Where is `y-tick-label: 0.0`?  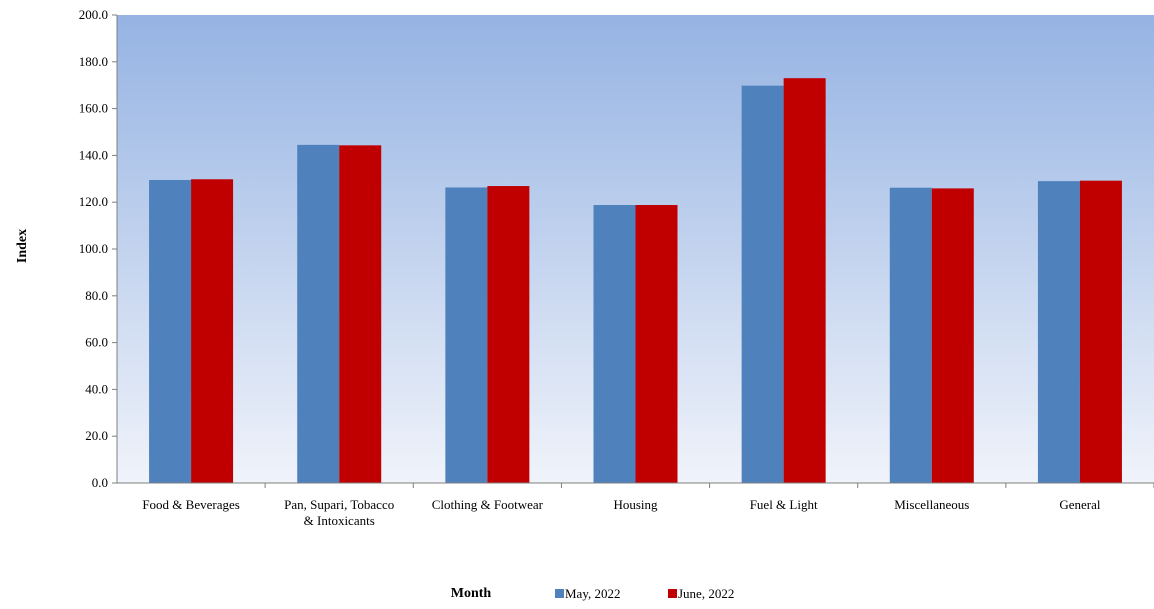
y-tick-label: 0.0 is located at coordinates (100, 482).